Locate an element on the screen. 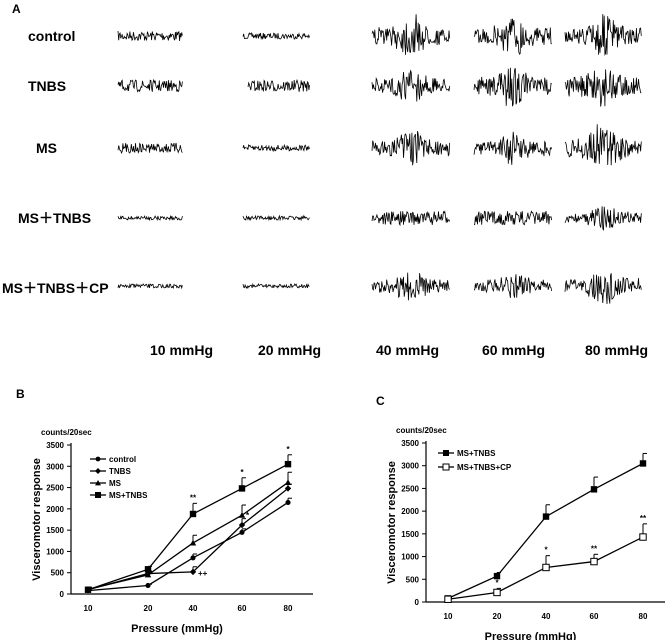  series-line is located at coordinates (545, 530).